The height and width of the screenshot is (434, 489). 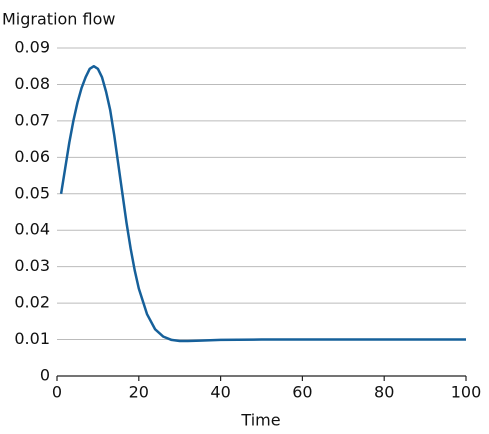 What do you see at coordinates (57, 392) in the screenshot?
I see `x-tick-label: 0` at bounding box center [57, 392].